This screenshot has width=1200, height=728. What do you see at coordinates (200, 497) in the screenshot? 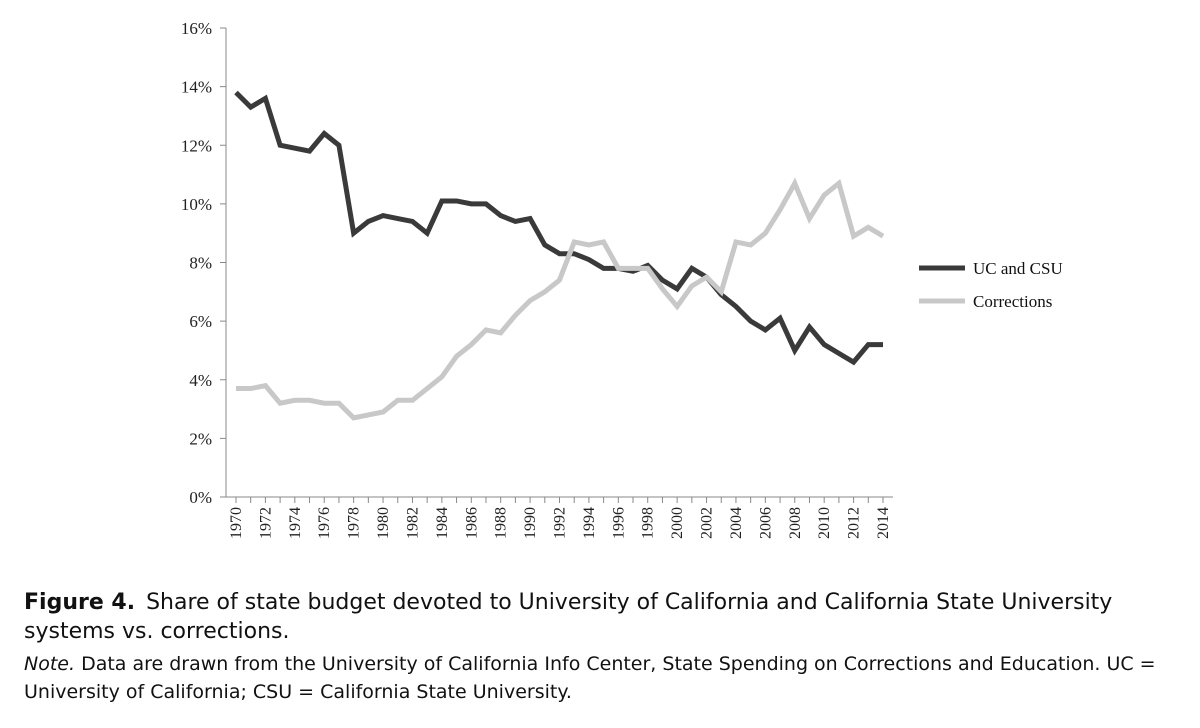
I see `y-tick-label: 0%` at bounding box center [200, 497].